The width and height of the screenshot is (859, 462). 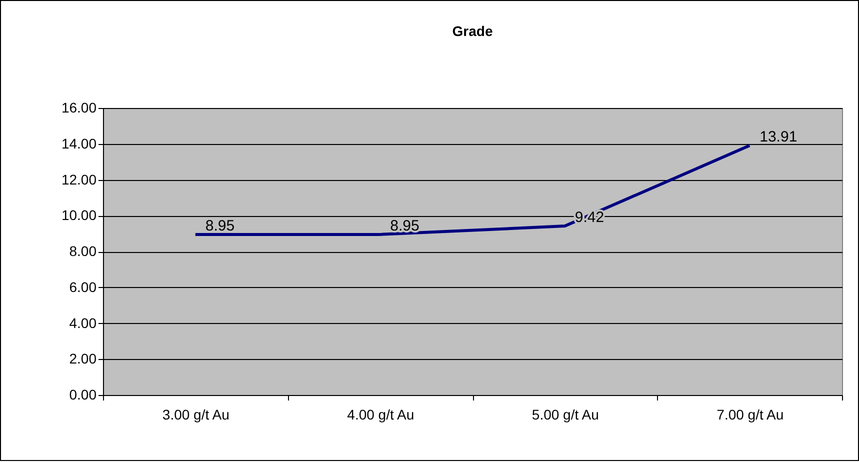 I want to click on y-tick-label: 0.00, so click(x=83, y=394).